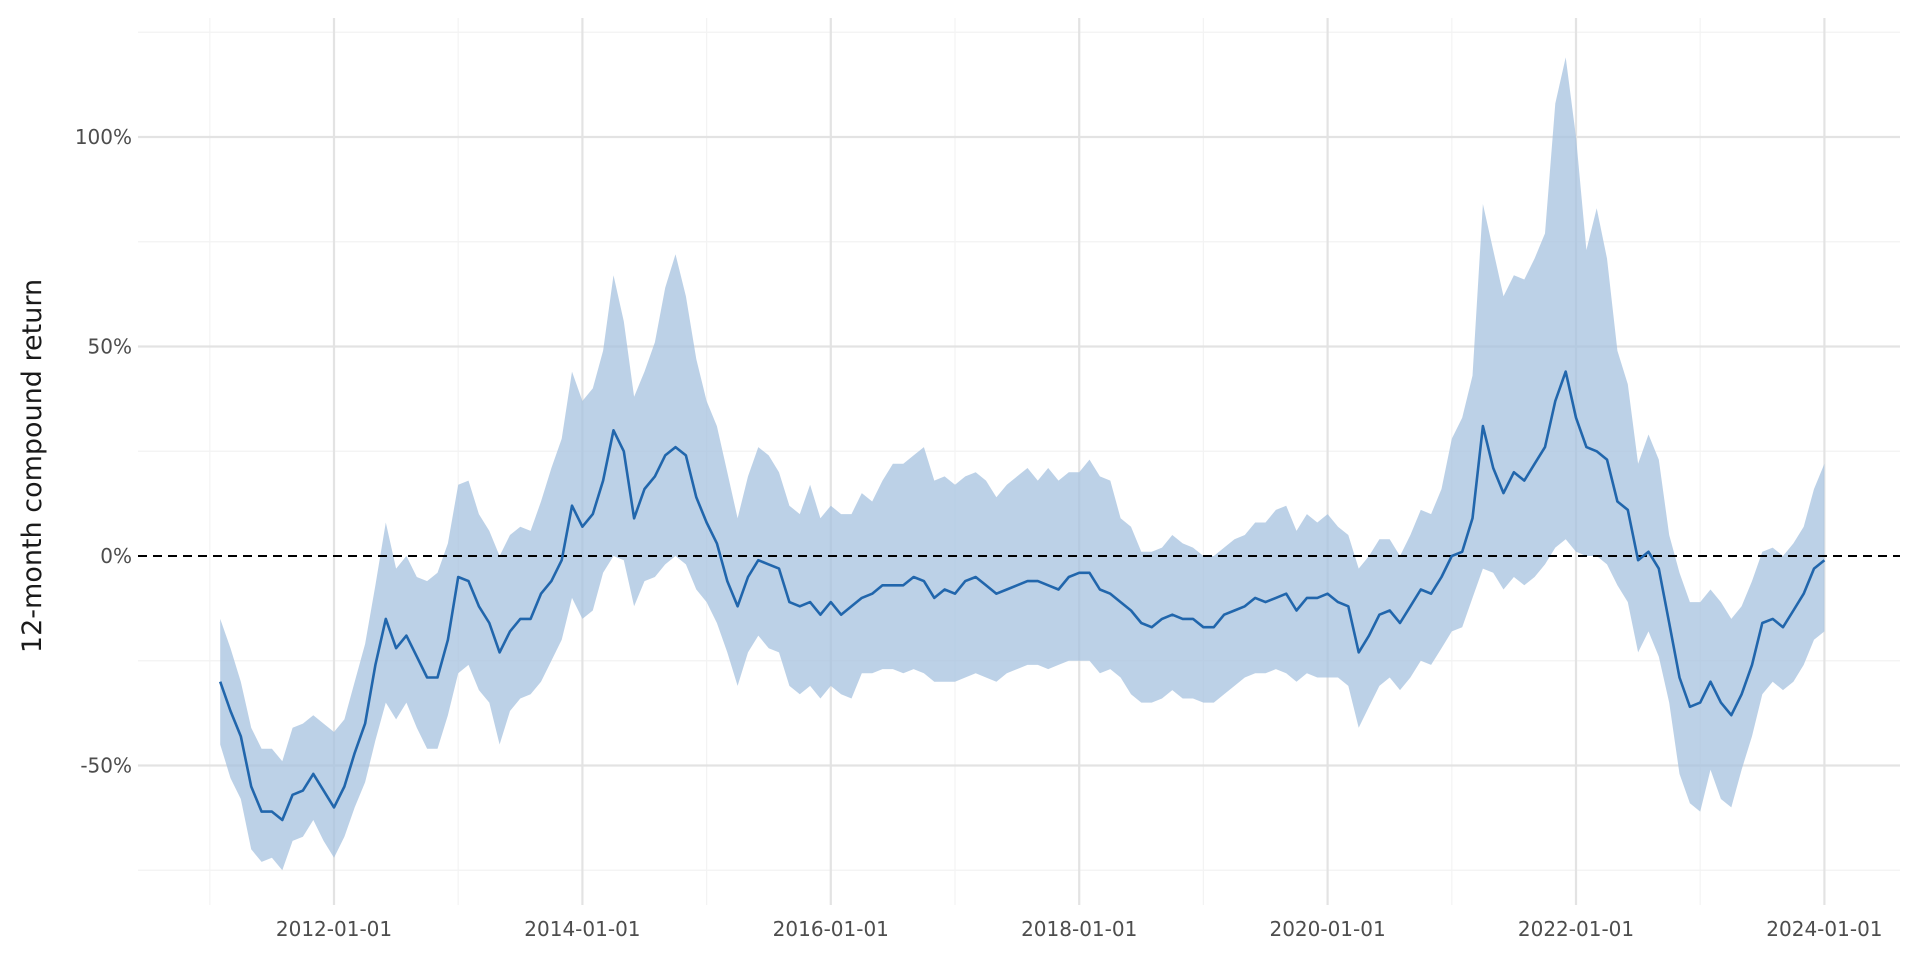 This screenshot has width=1919, height=959. I want to click on x-tick-label: 2018-01-01, so click(1079, 929).